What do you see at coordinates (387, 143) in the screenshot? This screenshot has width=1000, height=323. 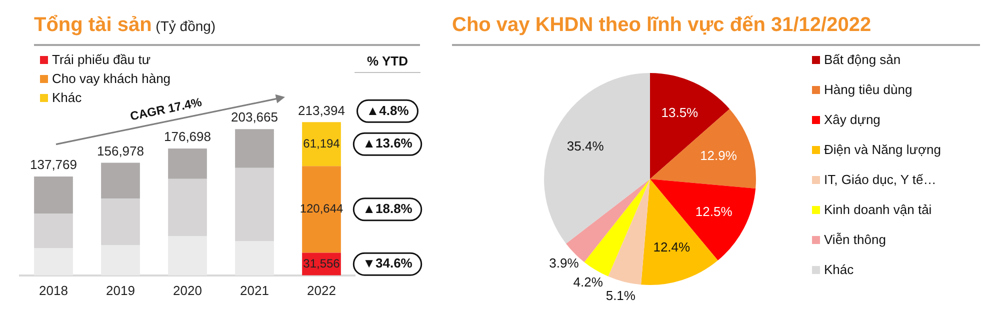 I see `text: ▲13.6%` at bounding box center [387, 143].